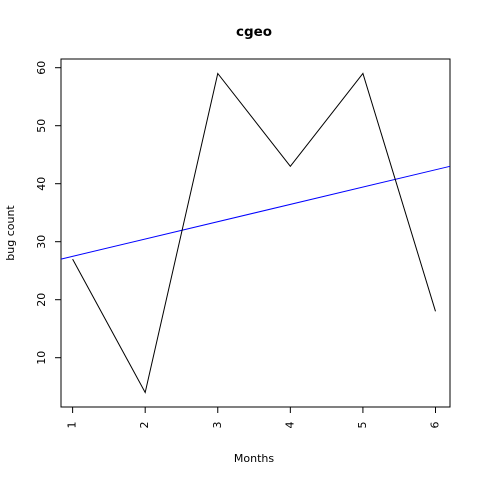 The image size is (480, 480). Describe the element at coordinates (217, 425) in the screenshot. I see `x-tick-label: 3` at that location.